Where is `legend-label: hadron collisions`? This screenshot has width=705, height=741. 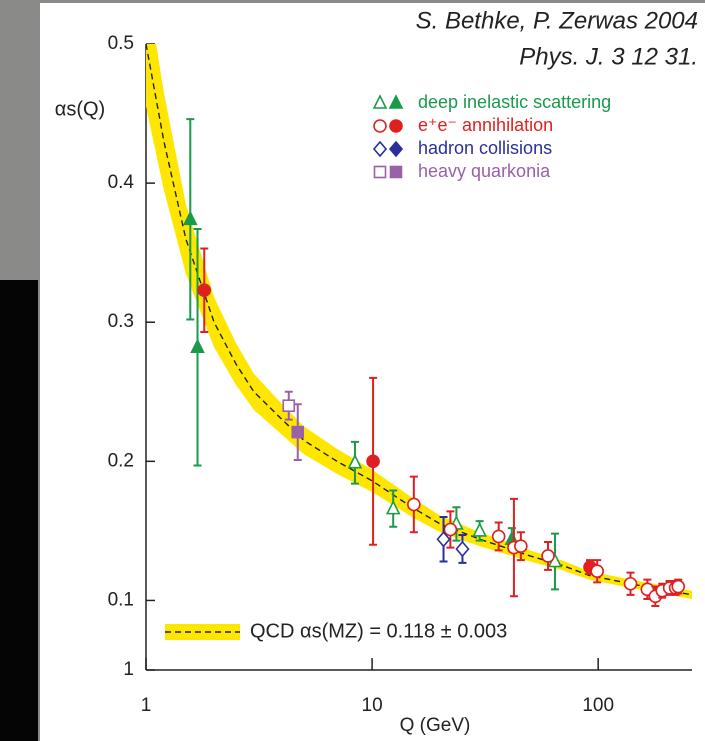
legend-label: hadron collisions is located at coordinates (485, 148).